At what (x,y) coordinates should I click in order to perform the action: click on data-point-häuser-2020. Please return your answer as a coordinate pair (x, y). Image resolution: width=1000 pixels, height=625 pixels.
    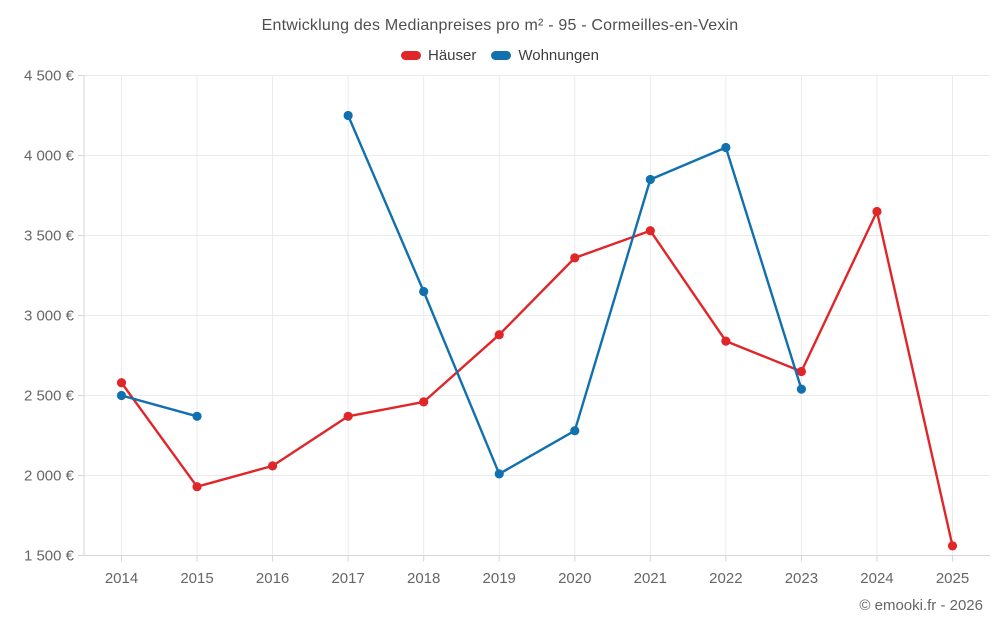
    Looking at the image, I should click on (575, 258).